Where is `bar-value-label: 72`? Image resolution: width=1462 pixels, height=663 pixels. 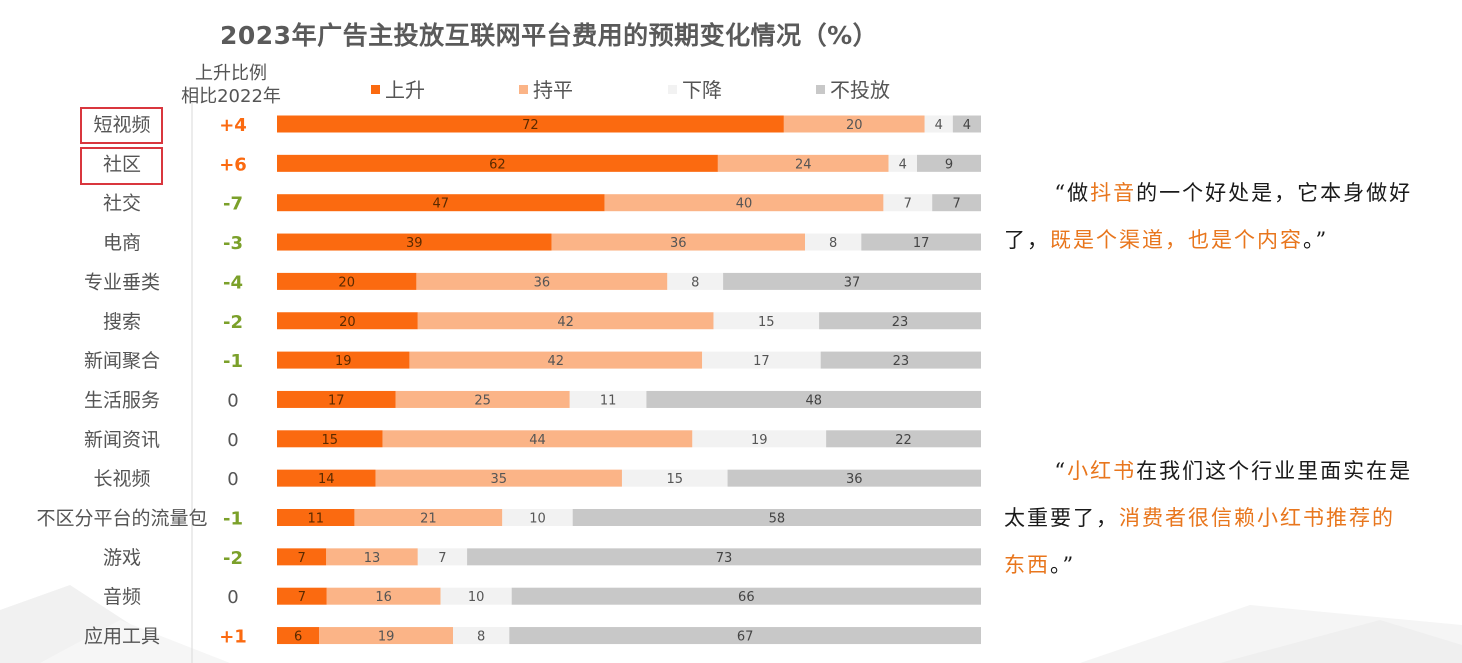 bar-value-label: 72 is located at coordinates (530, 125).